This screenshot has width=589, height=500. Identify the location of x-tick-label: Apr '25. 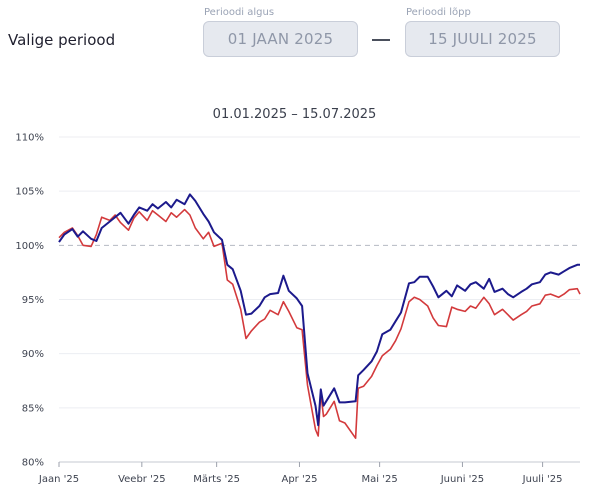
(299, 479).